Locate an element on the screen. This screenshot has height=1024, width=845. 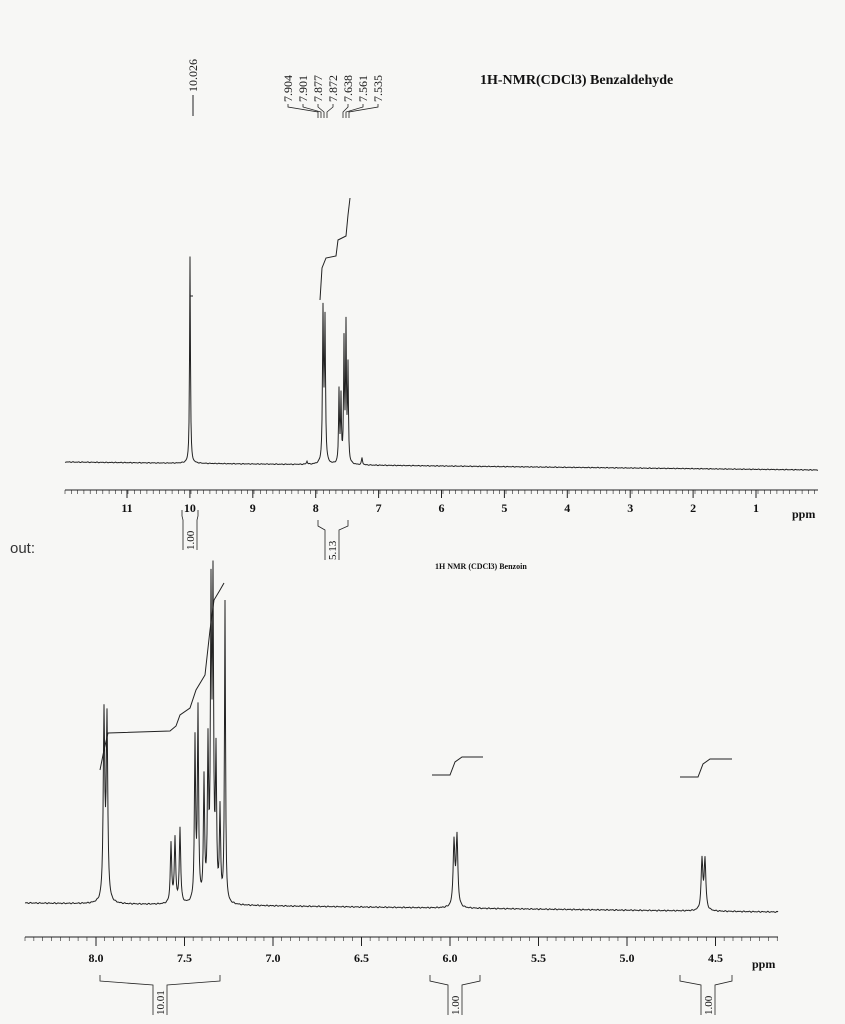
peak-label: 7.638 is located at coordinates (348, 88).